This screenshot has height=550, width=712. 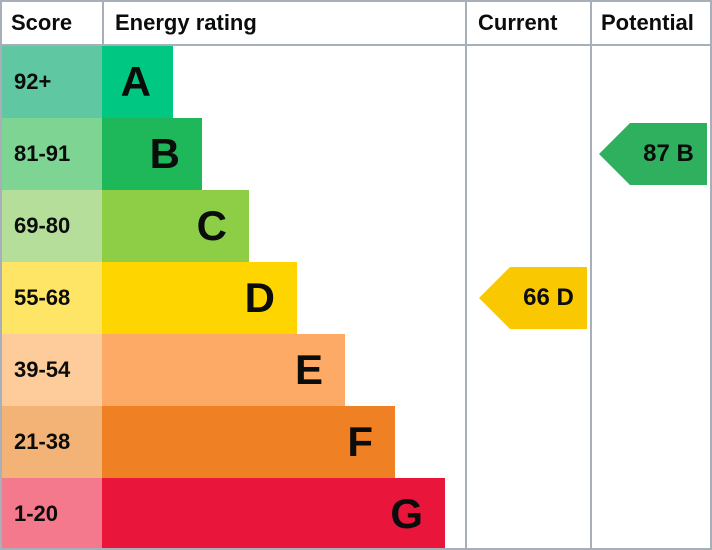 I want to click on band-letter: B, so click(x=164, y=153).